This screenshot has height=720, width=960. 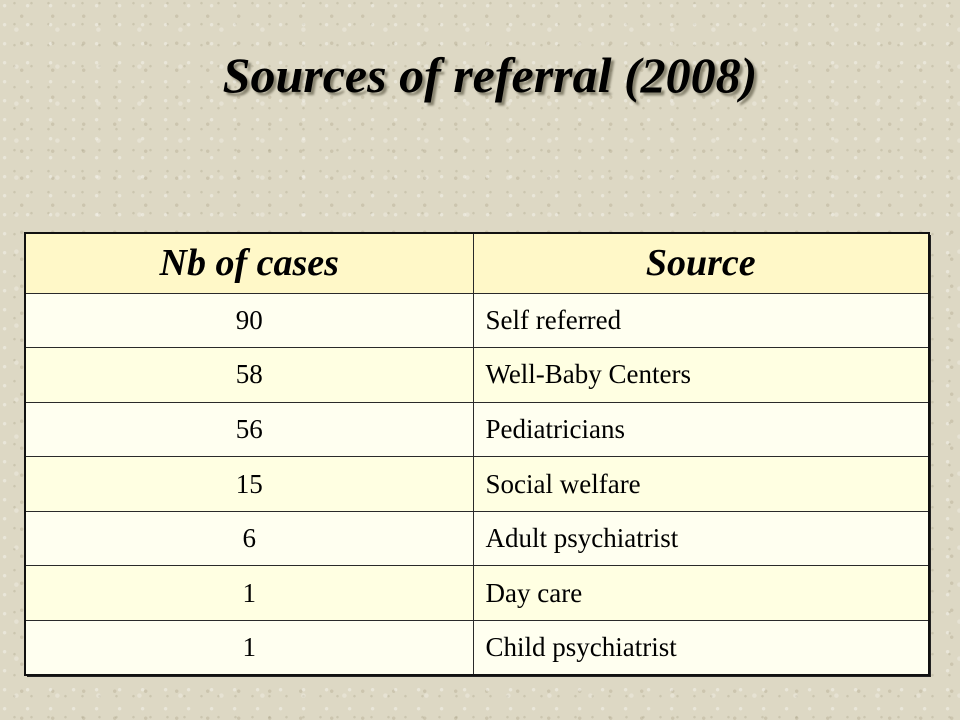 What do you see at coordinates (249, 375) in the screenshot?
I see `cases-cell: 58` at bounding box center [249, 375].